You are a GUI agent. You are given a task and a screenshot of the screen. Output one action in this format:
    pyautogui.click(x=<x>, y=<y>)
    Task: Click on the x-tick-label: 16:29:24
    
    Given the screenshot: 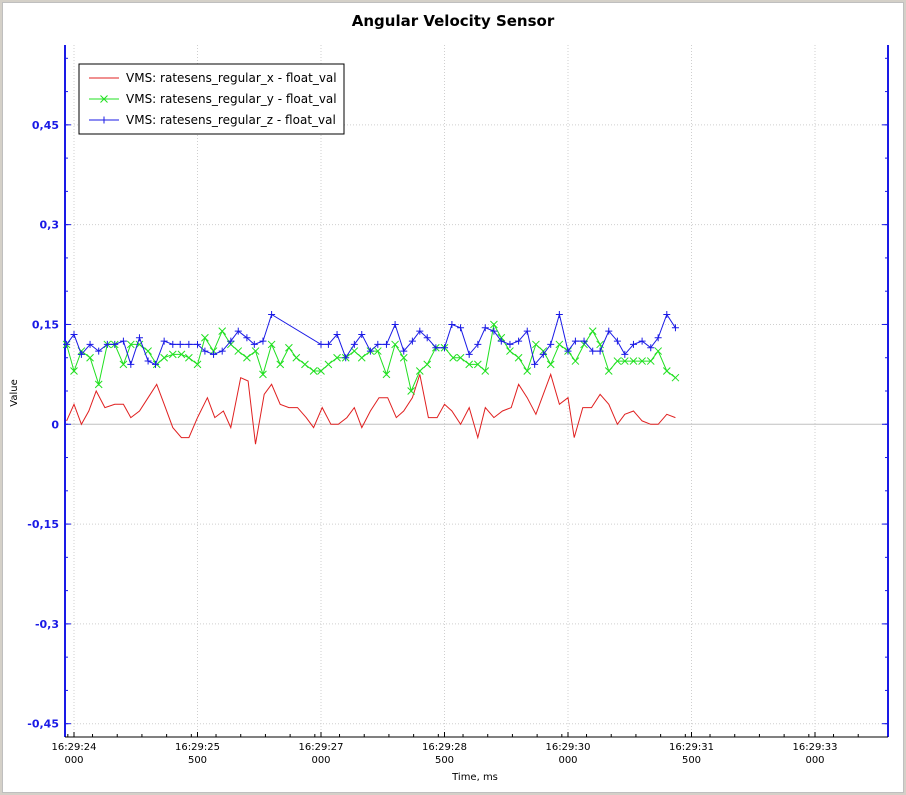 What is the action you would take?
    pyautogui.click(x=74, y=747)
    